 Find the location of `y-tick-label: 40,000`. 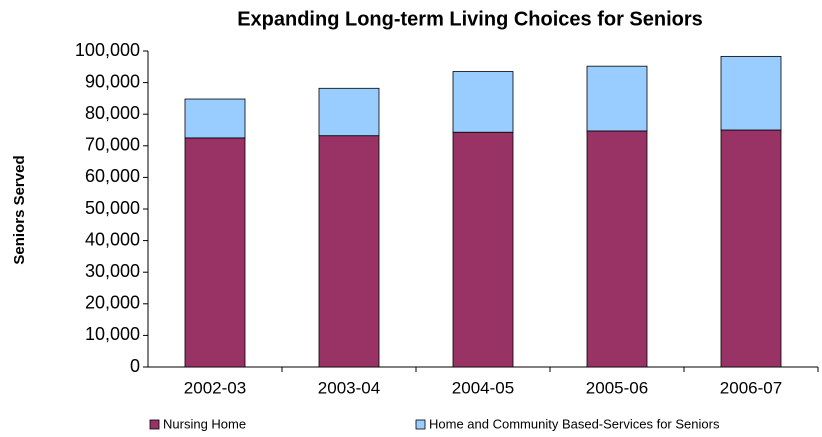

y-tick-label: 40,000 is located at coordinates (112, 239).